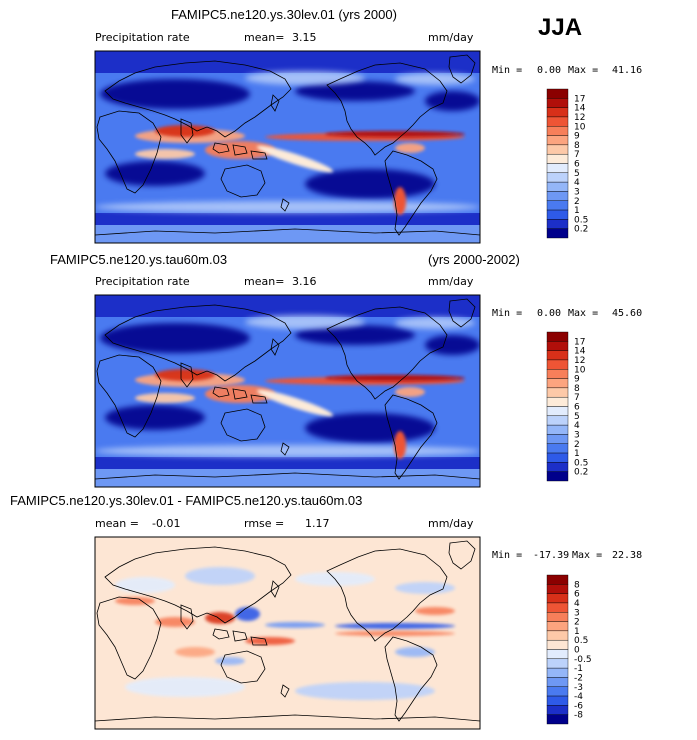 The height and width of the screenshot is (740, 697). Describe the element at coordinates (142, 281) in the screenshot. I see `panel2-field: Precipitation rate` at that location.